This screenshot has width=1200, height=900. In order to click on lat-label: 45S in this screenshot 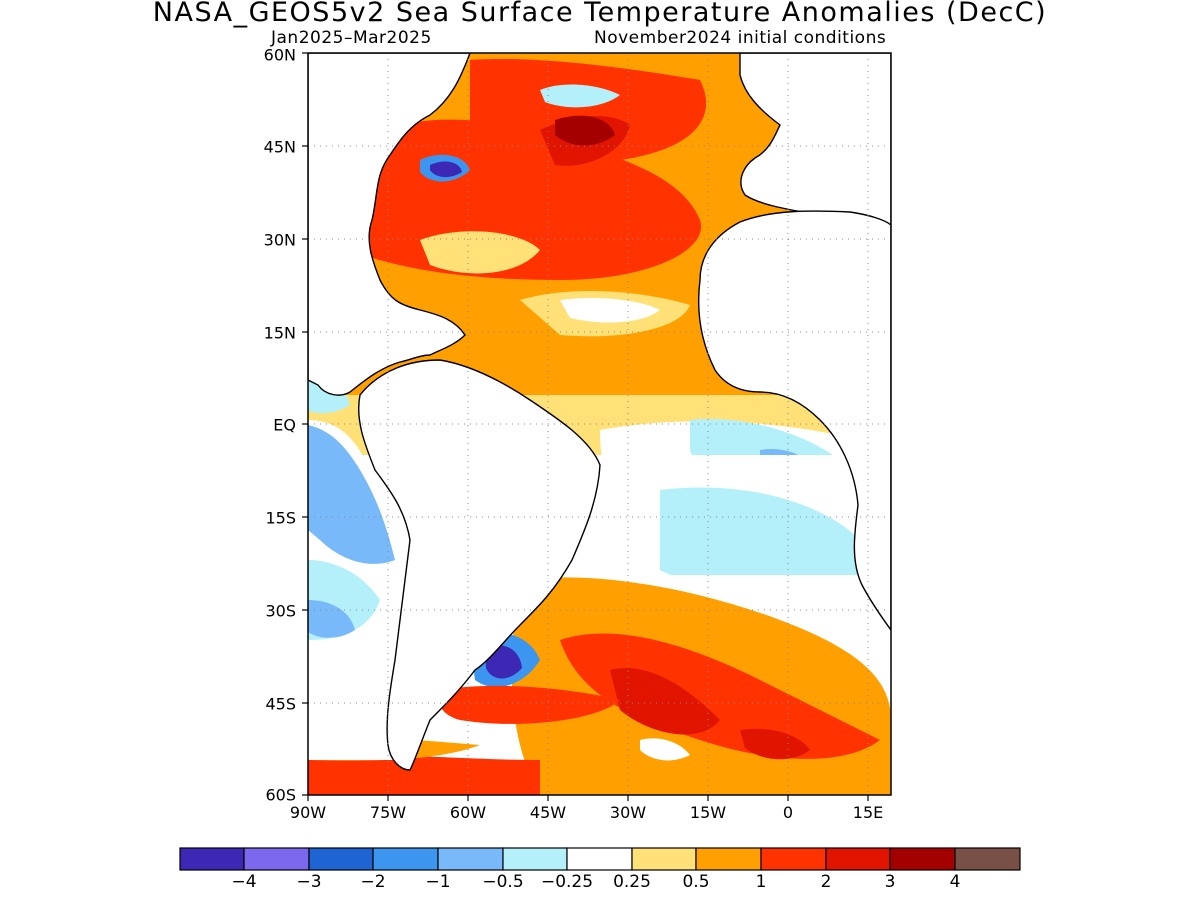, I will do `click(280, 704)`.